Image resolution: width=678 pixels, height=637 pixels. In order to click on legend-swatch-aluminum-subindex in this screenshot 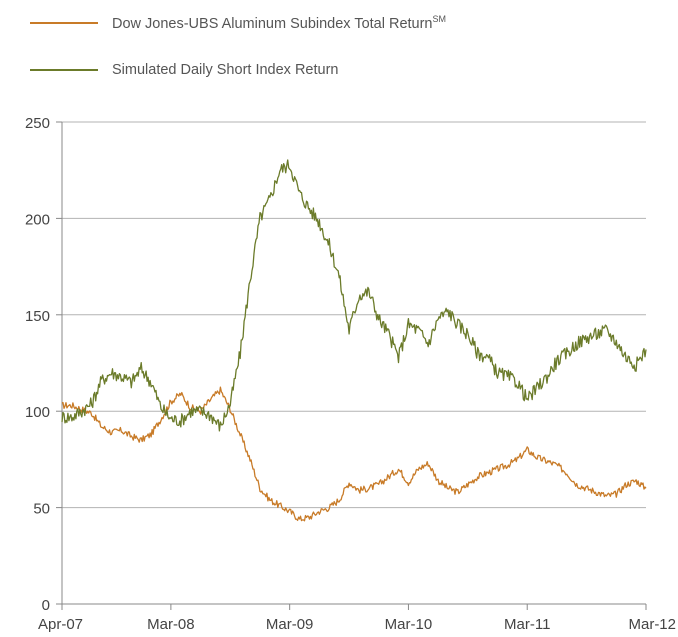, I will do `click(64, 23)`.